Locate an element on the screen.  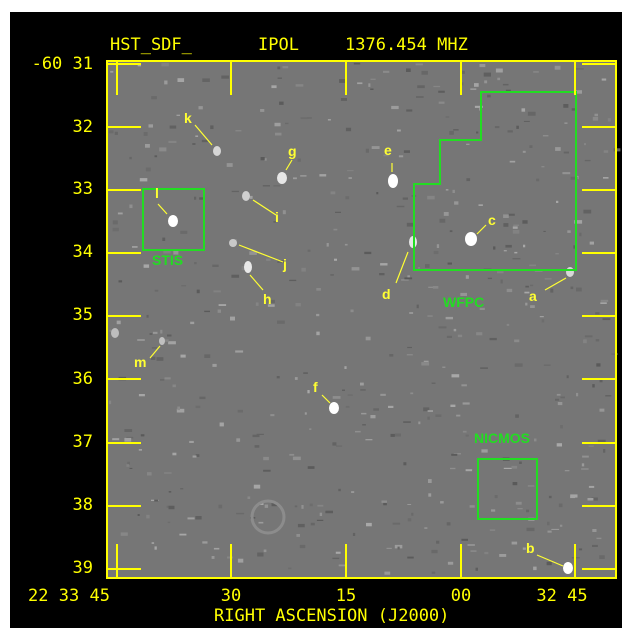
source-blob-g is located at coordinates (282, 178).